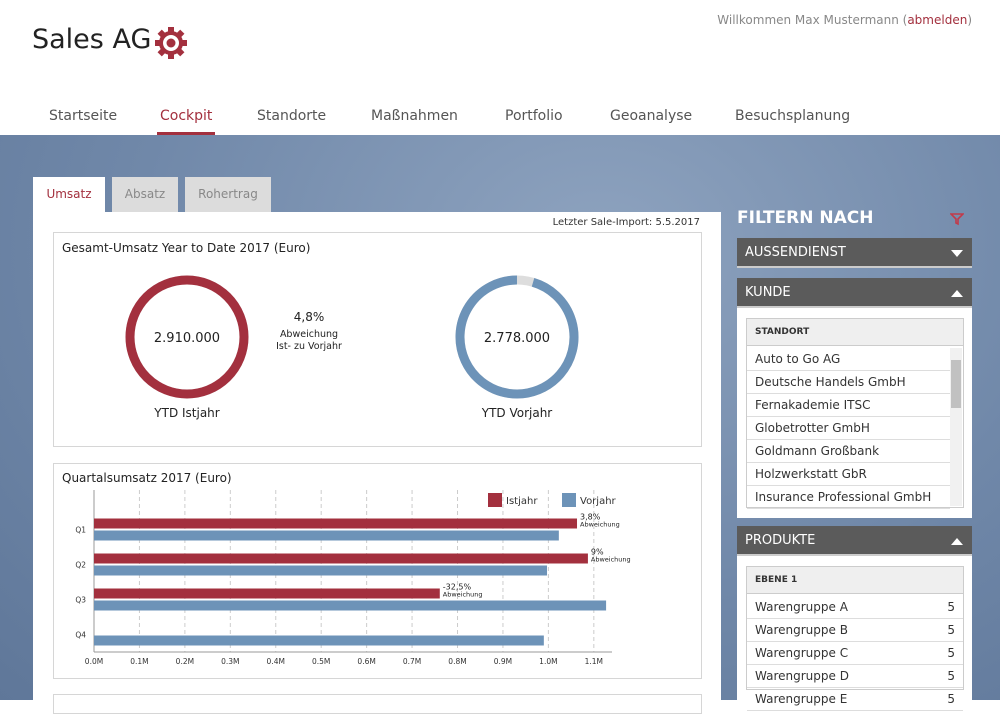  I want to click on nav-item: Geoanalyse, so click(651, 116).